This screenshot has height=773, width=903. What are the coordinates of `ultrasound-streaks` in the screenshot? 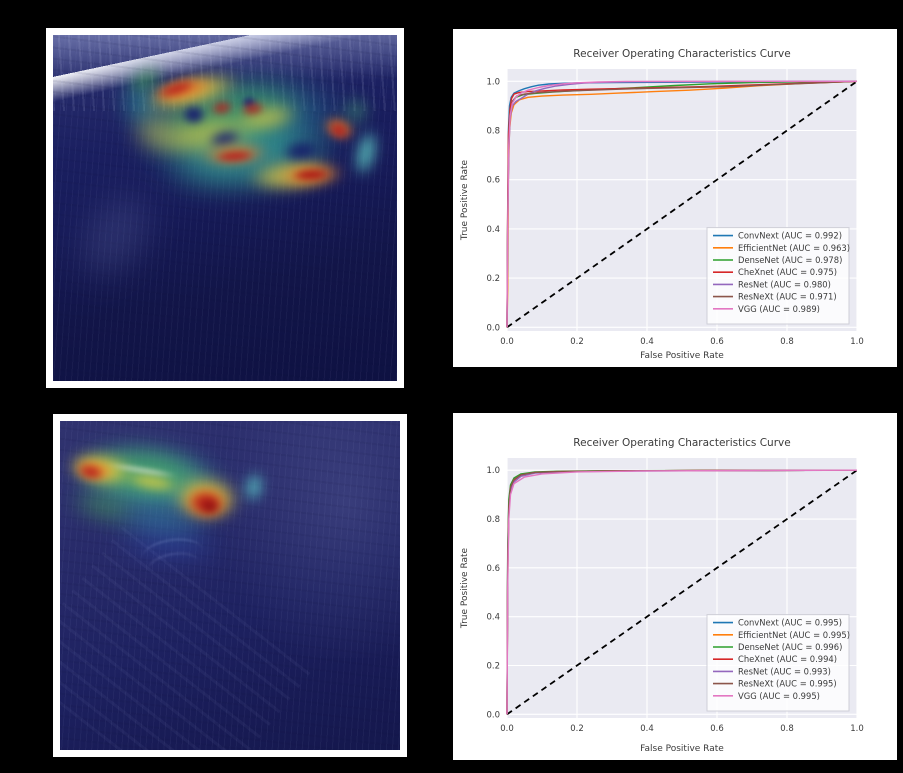 It's located at (225, 73).